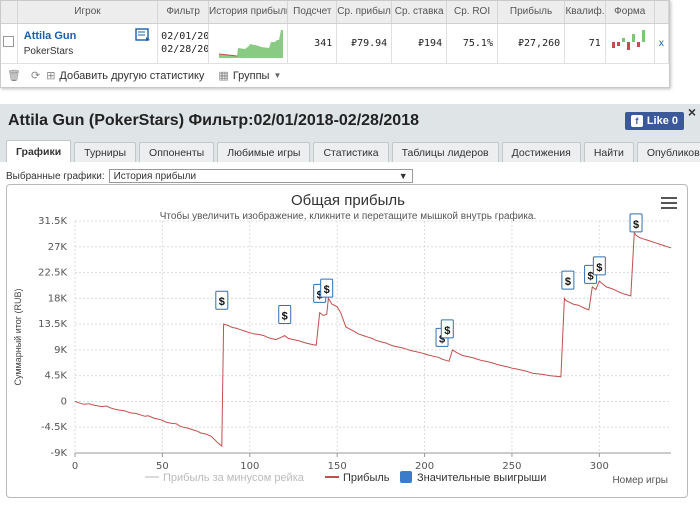  Describe the element at coordinates (52, 221) in the screenshot. I see `y-tick-label: 31.5K` at that location.